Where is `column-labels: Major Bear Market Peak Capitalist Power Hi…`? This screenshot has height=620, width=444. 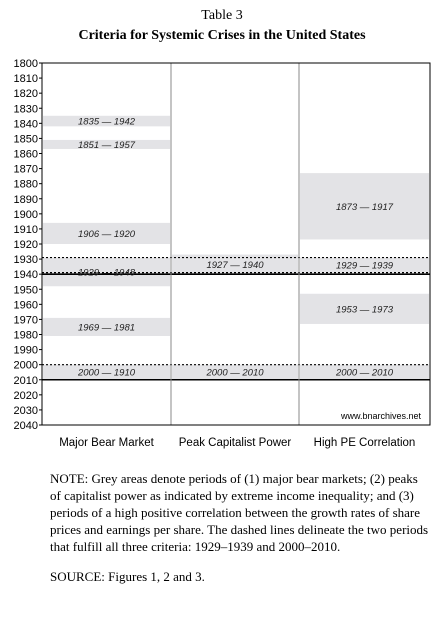 column-labels: Major Bear Market Peak Capitalist Power Hi… is located at coordinates (237, 443).